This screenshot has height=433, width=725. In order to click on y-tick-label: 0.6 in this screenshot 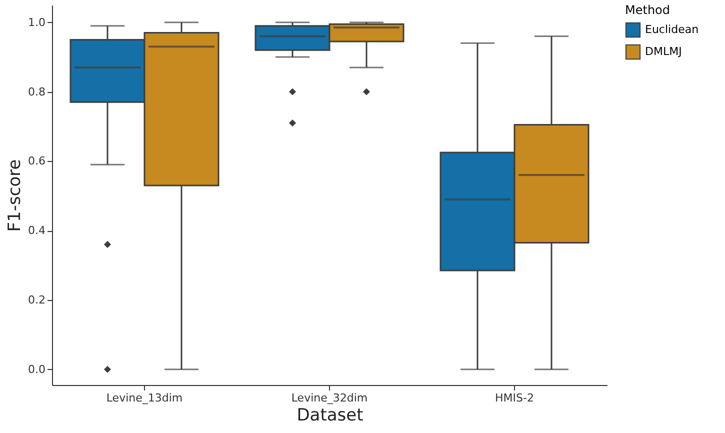, I will do `click(37, 161)`.